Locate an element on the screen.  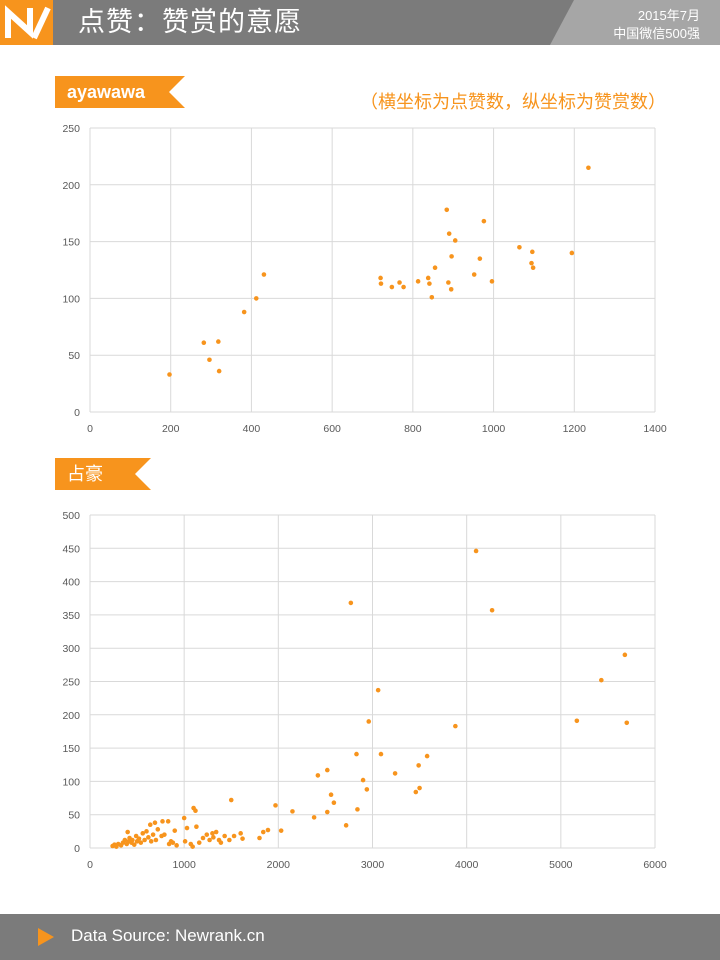
chart2-label-badge: 占豪 is located at coordinates (103, 474).